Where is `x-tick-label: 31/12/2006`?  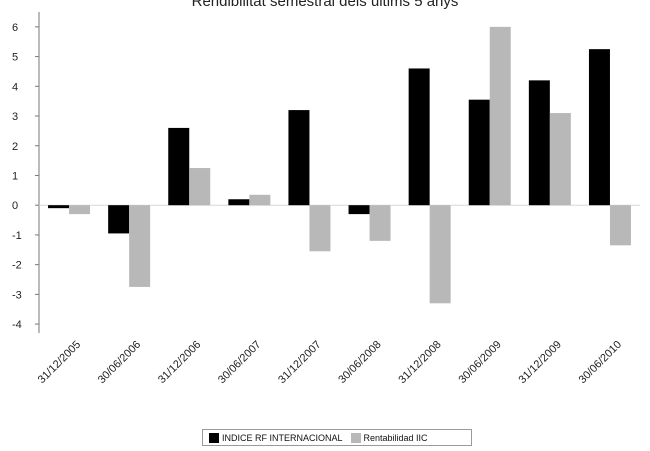 x-tick-label: 31/12/2006 is located at coordinates (179, 362).